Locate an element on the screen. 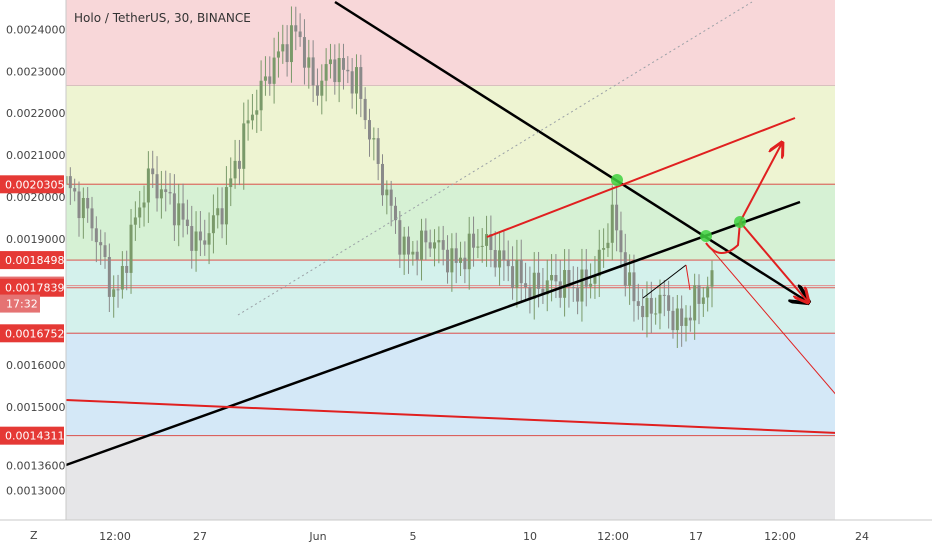 This screenshot has height=550, width=932. countdown-tag is located at coordinates (20, 303).